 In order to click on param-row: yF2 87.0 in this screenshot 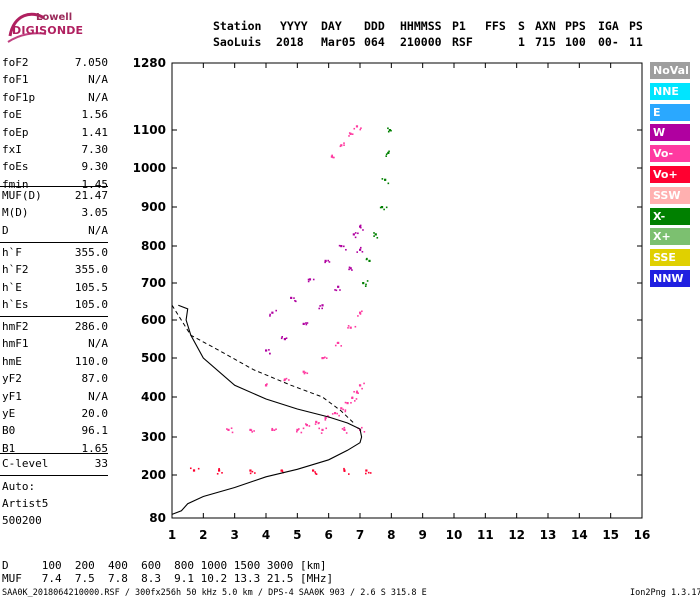, I will do `click(55, 379)`.